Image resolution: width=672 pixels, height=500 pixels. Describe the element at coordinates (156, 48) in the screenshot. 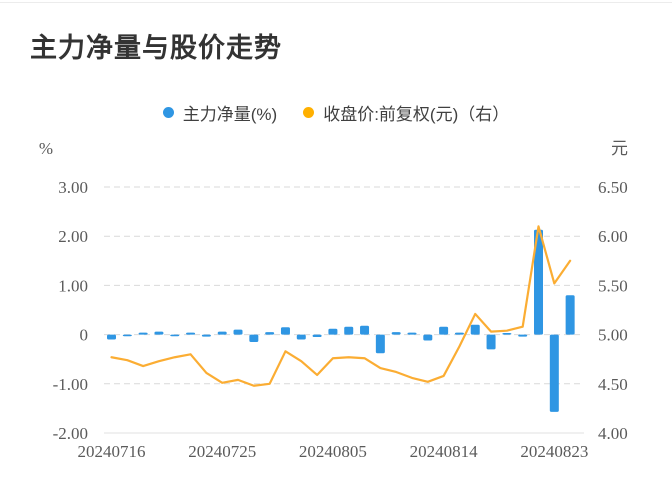

I see `chart-title: 主力净量与股价走势` at that location.